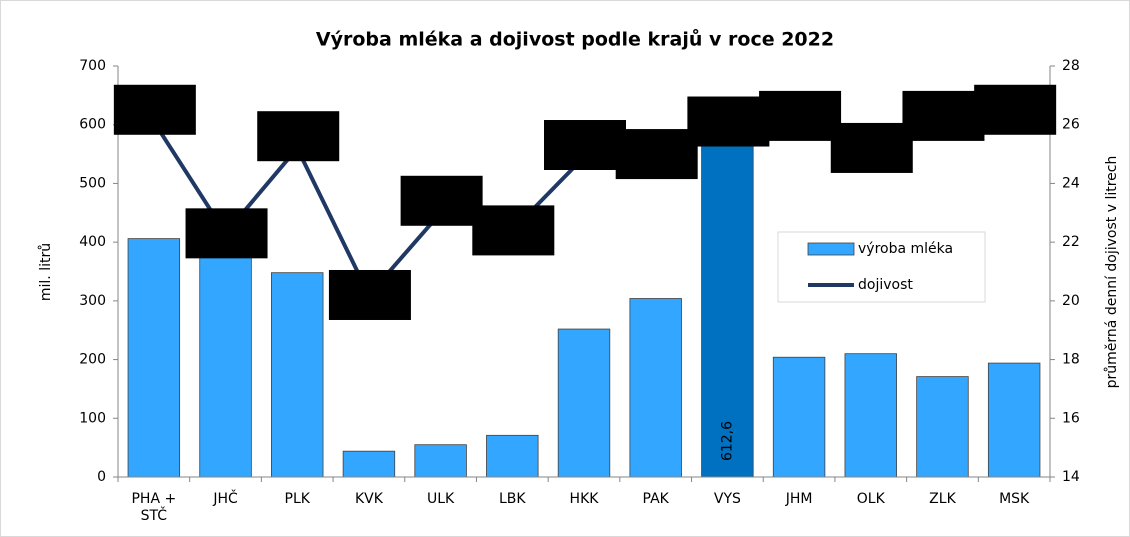  What do you see at coordinates (1071, 125) in the screenshot?
I see `y2-tick-label: 26` at bounding box center [1071, 125].